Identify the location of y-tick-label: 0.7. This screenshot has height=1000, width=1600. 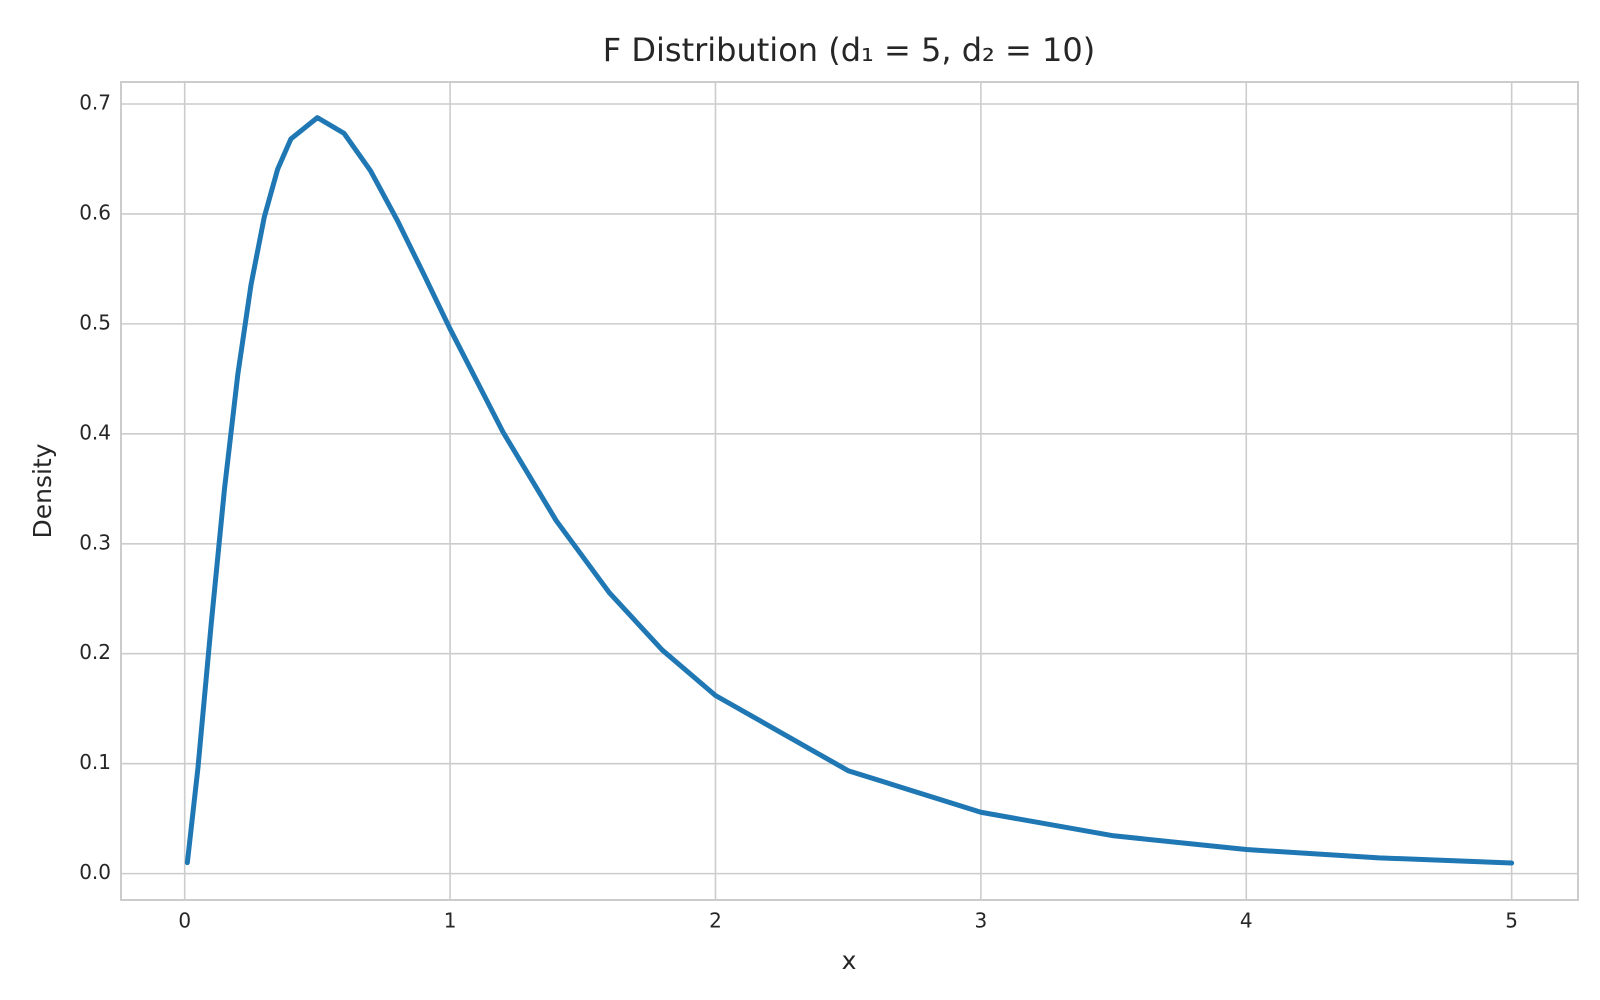
(95, 102).